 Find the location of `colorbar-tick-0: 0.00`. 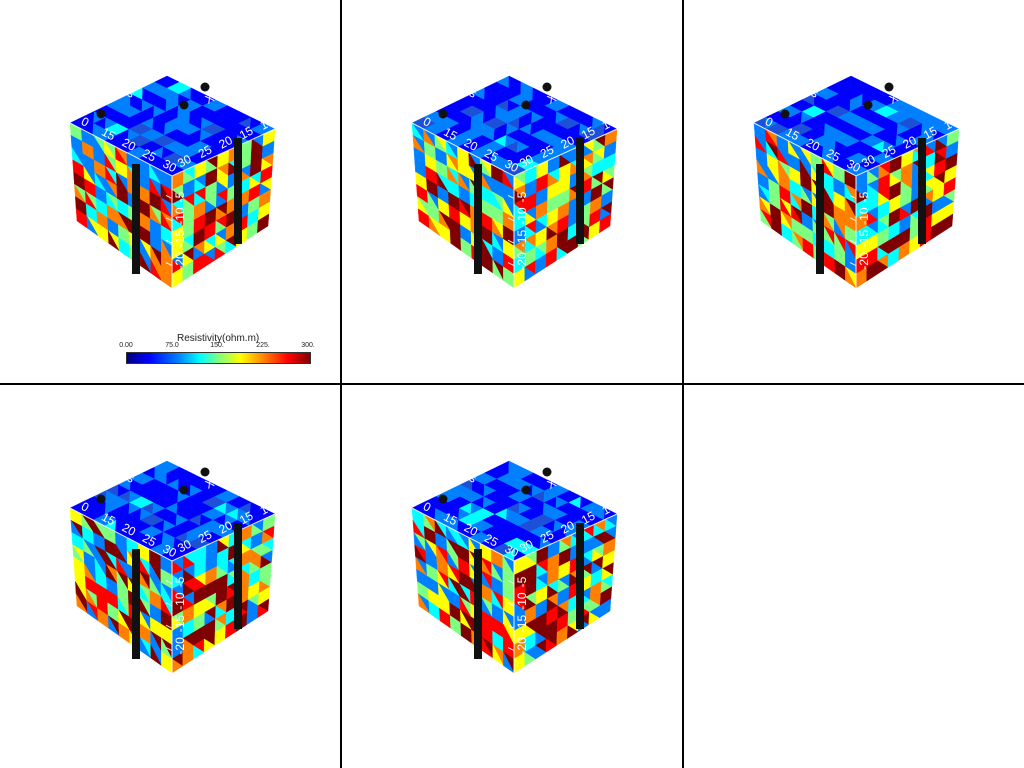

colorbar-tick-0: 0.00 is located at coordinates (126, 345).